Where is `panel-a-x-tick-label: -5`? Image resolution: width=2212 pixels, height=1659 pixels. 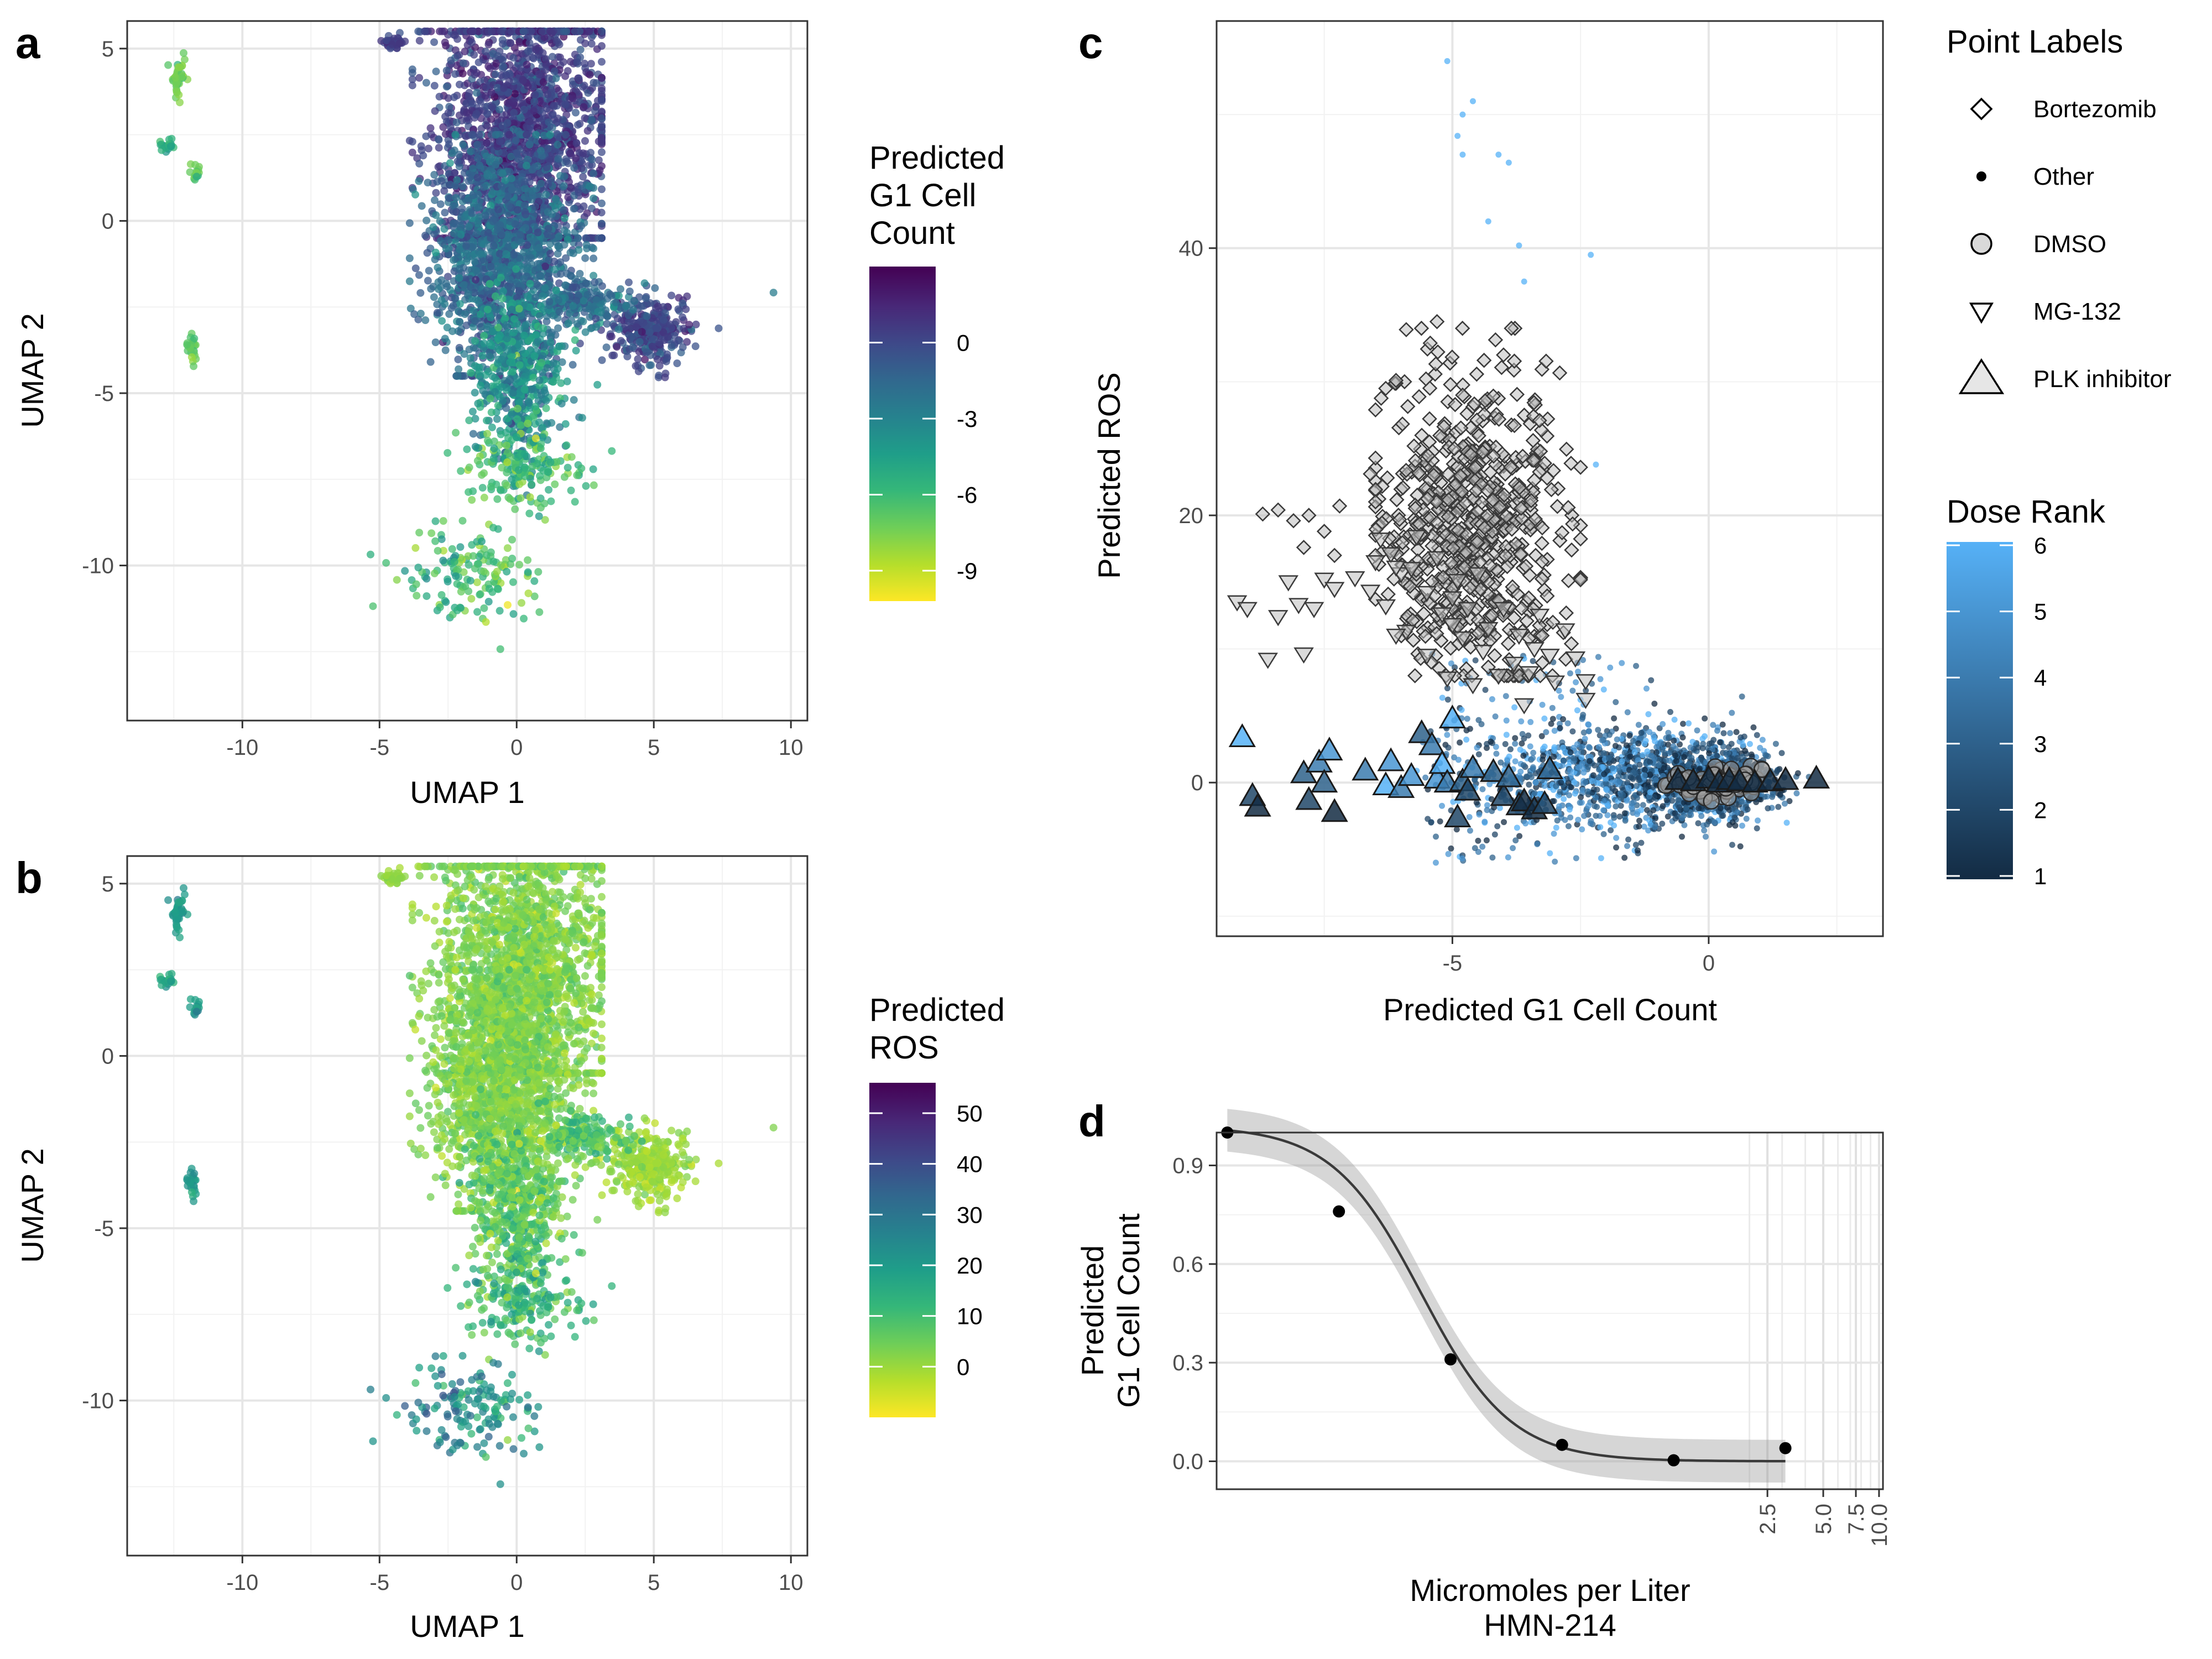
panel-a-x-tick-label: -5 is located at coordinates (380, 748).